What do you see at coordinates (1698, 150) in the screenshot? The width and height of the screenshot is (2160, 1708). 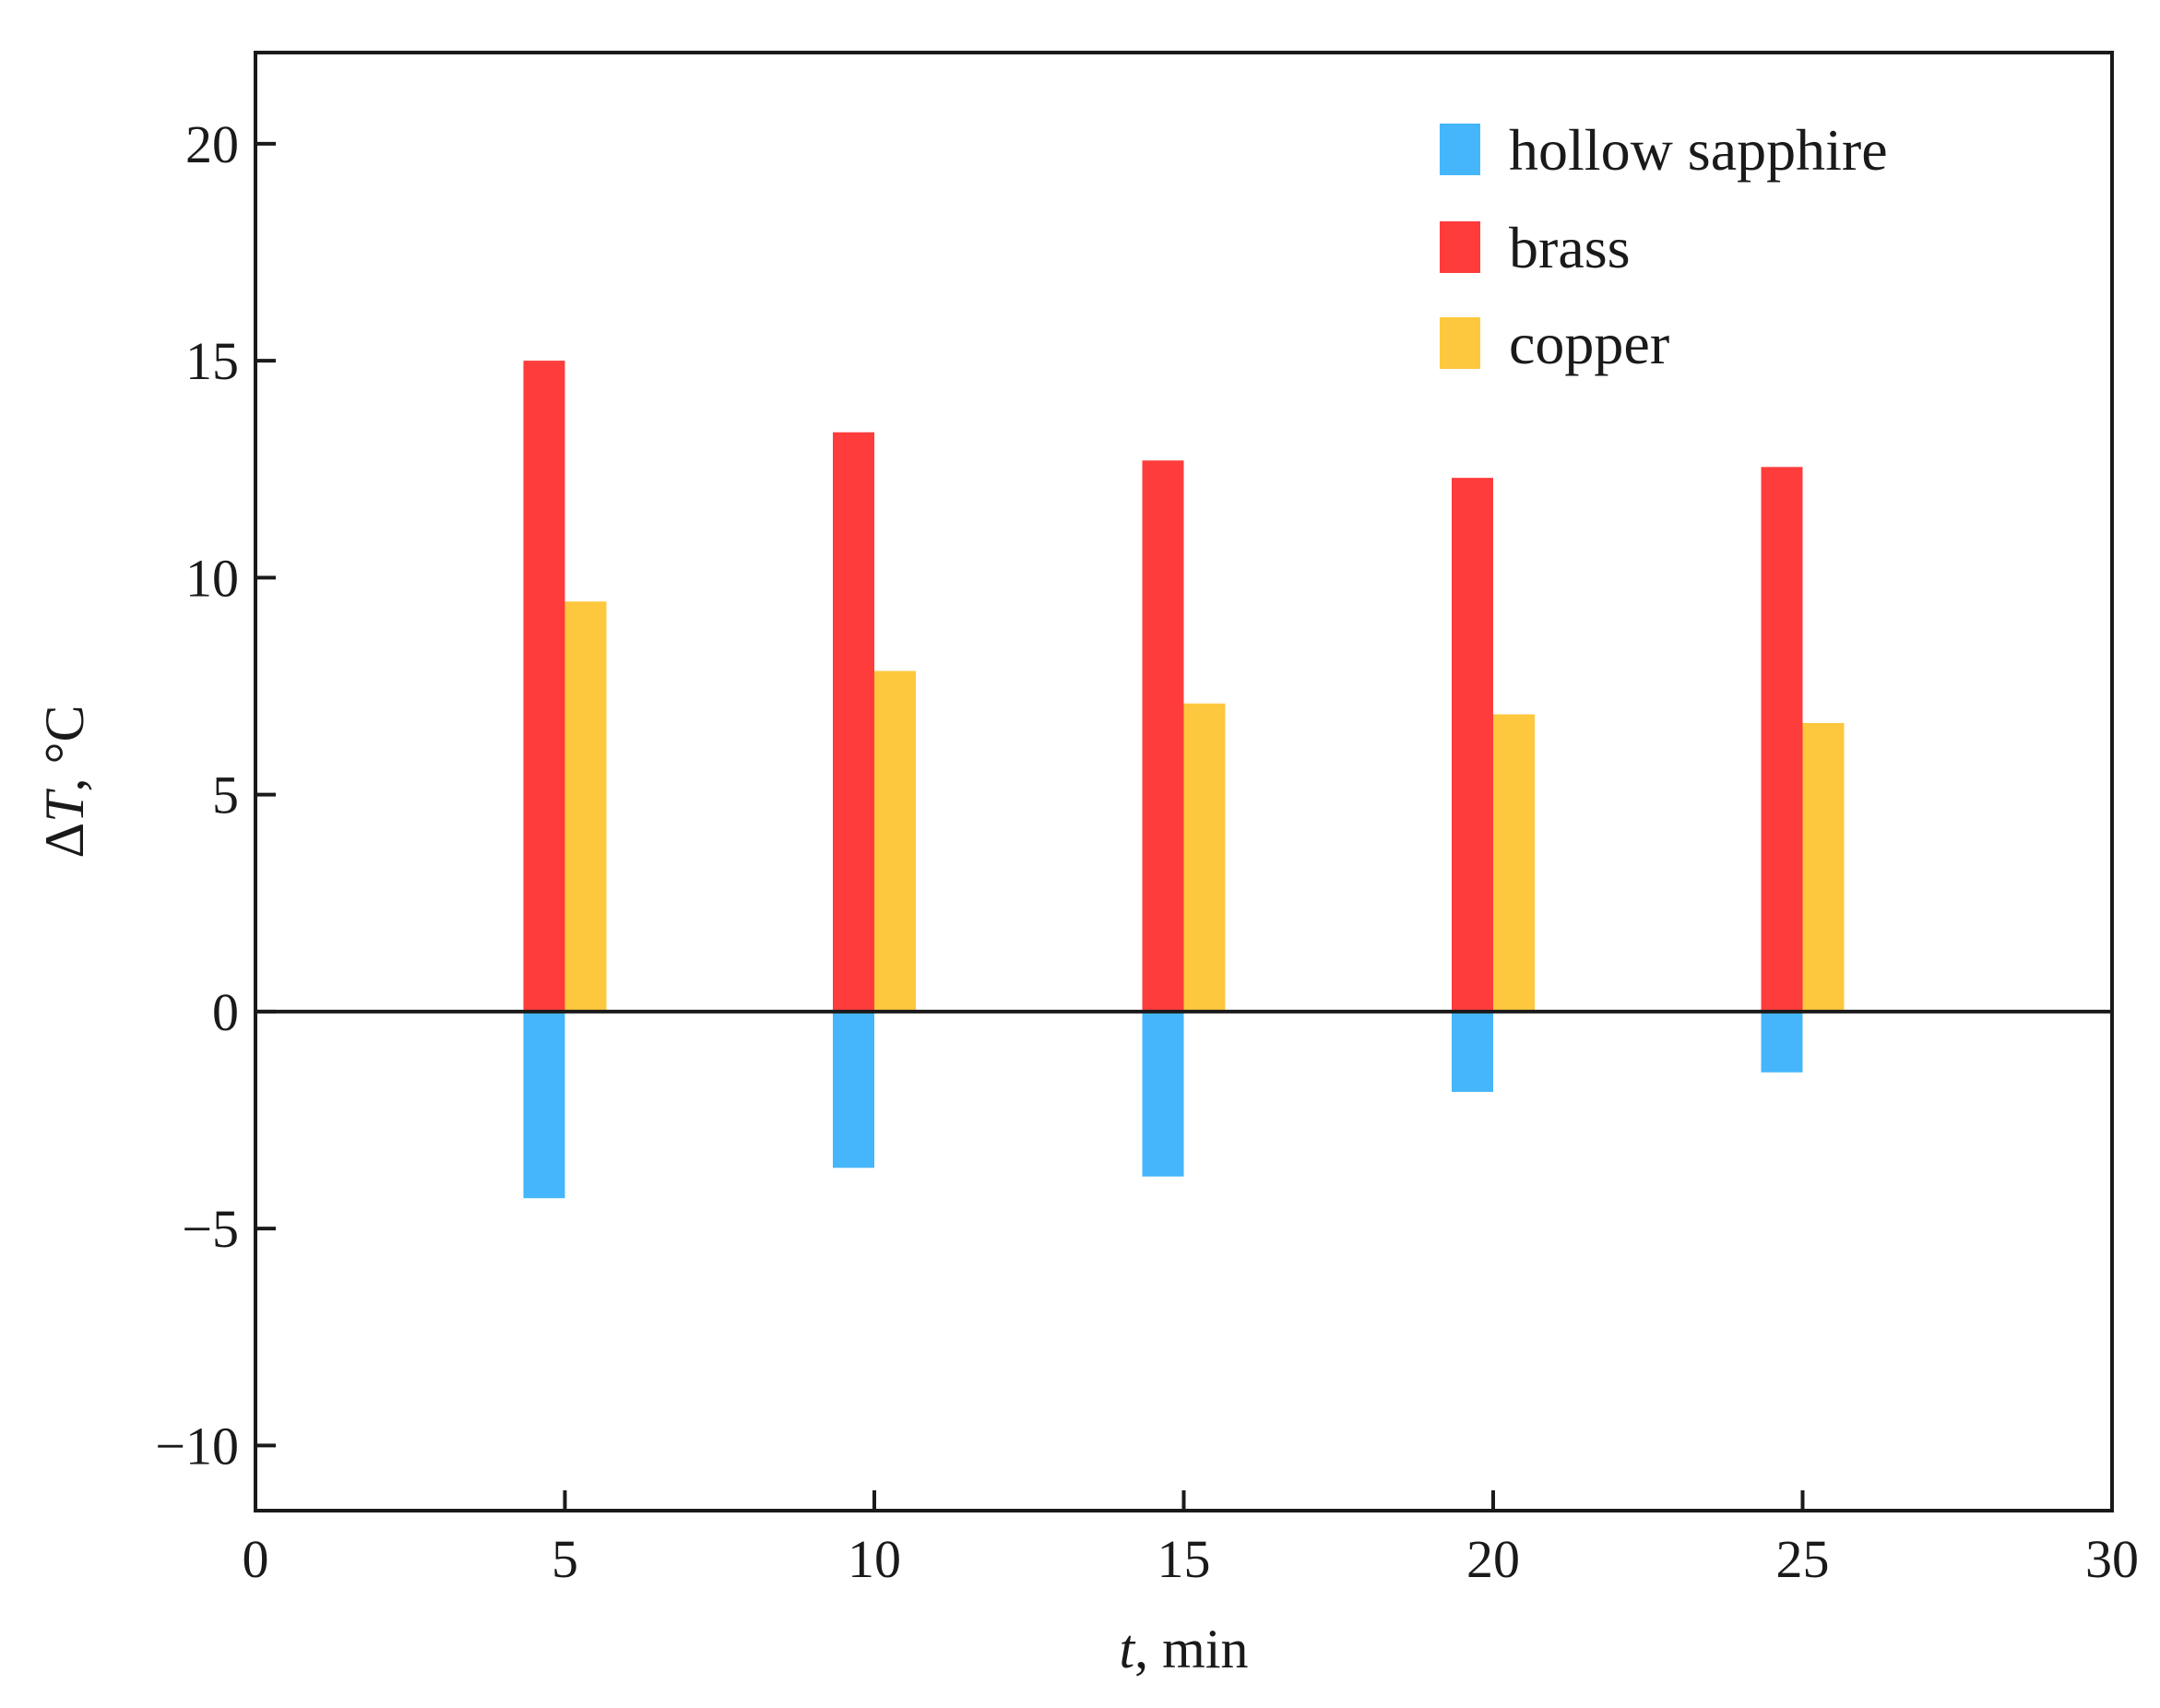 I see `legend-label: hollow sapphire` at bounding box center [1698, 150].